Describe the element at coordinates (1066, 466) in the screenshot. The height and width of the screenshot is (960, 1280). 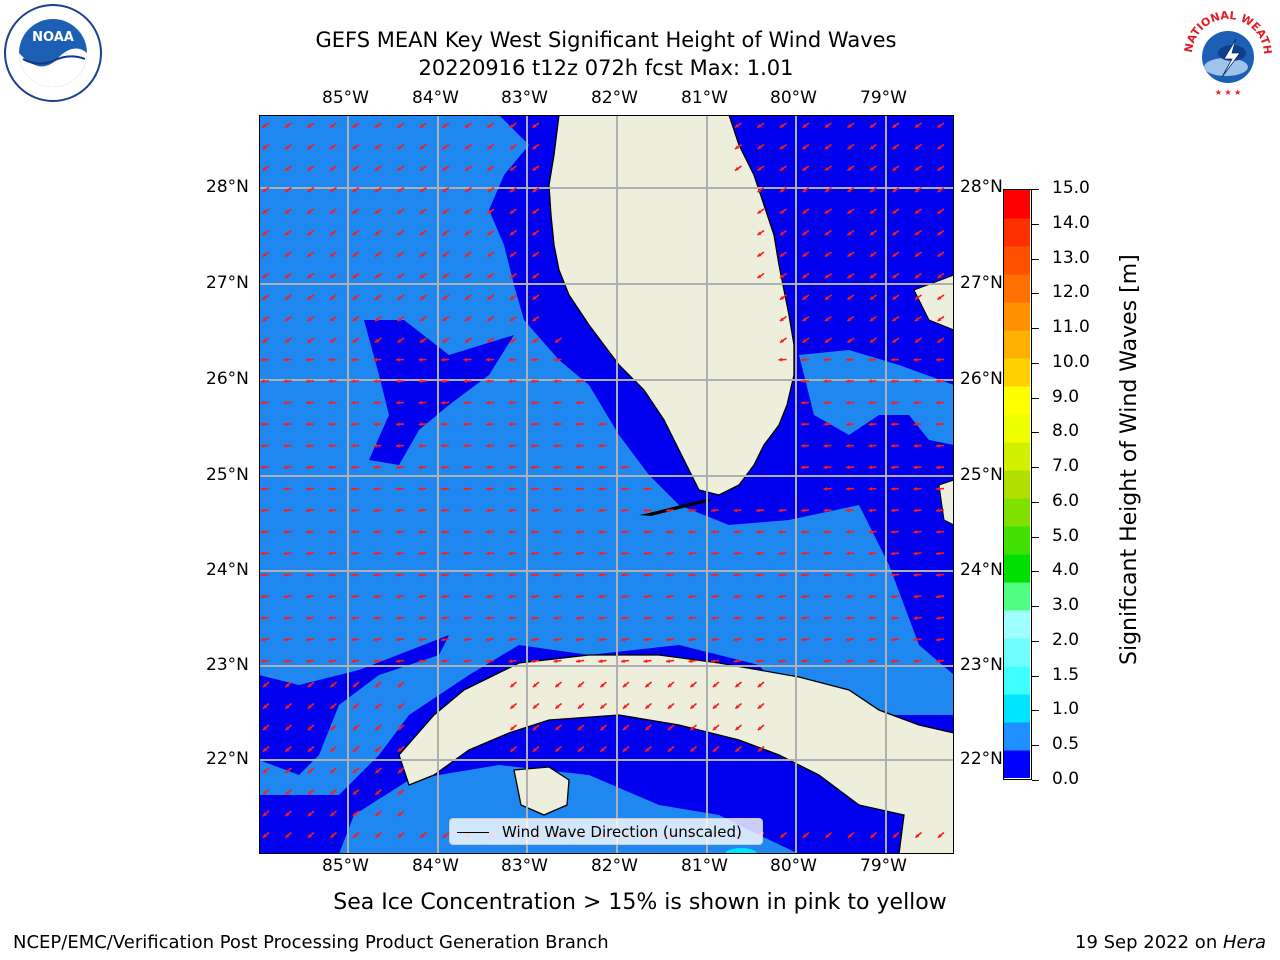
I see `colorbar-tick-label: 7.0` at that location.